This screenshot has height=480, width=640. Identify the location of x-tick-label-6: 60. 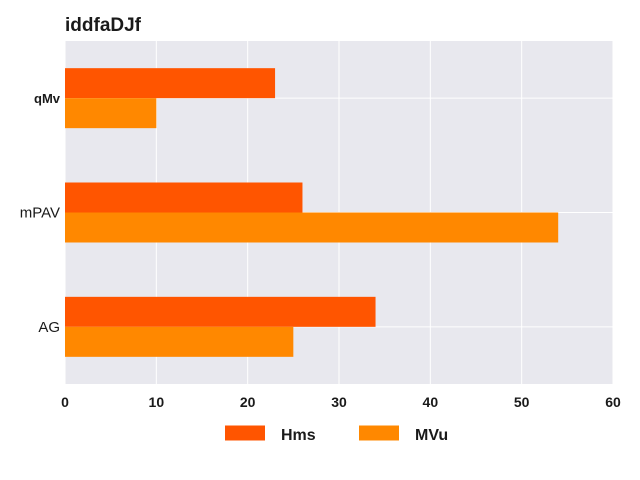
(613, 402).